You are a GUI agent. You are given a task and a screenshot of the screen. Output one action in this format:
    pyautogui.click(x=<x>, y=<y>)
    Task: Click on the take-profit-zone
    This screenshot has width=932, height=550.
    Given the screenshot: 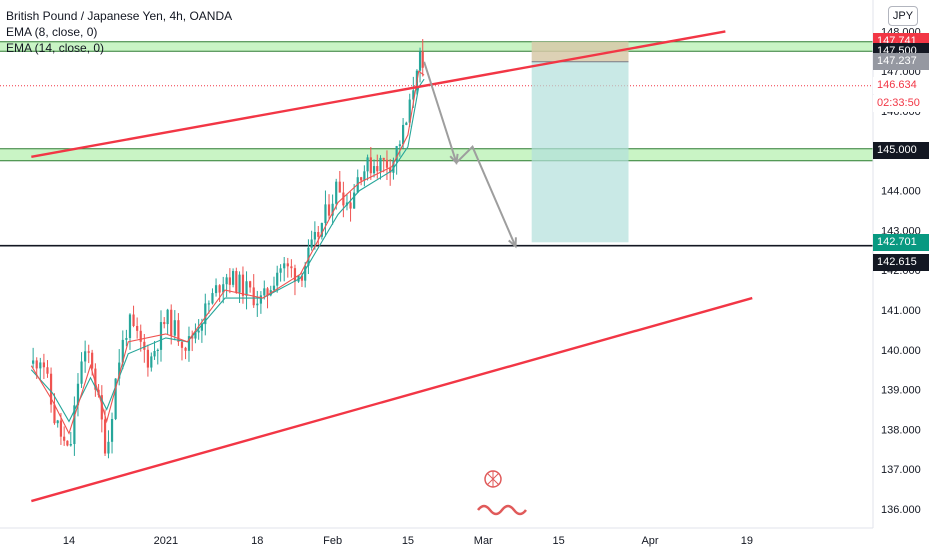 What is the action you would take?
    pyautogui.click(x=580, y=152)
    